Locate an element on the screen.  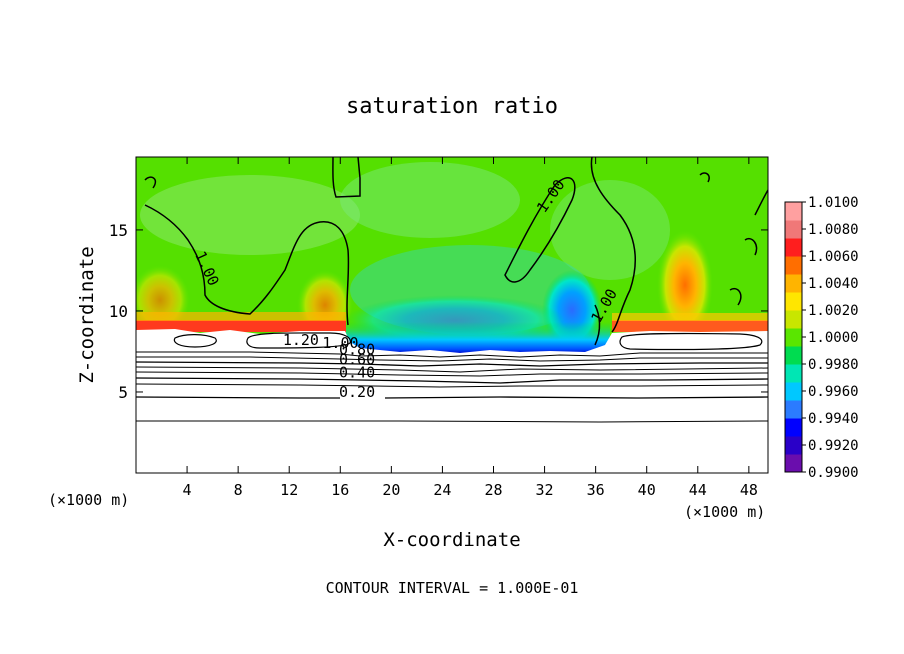
x-tick-label: 16 is located at coordinates (340, 490).